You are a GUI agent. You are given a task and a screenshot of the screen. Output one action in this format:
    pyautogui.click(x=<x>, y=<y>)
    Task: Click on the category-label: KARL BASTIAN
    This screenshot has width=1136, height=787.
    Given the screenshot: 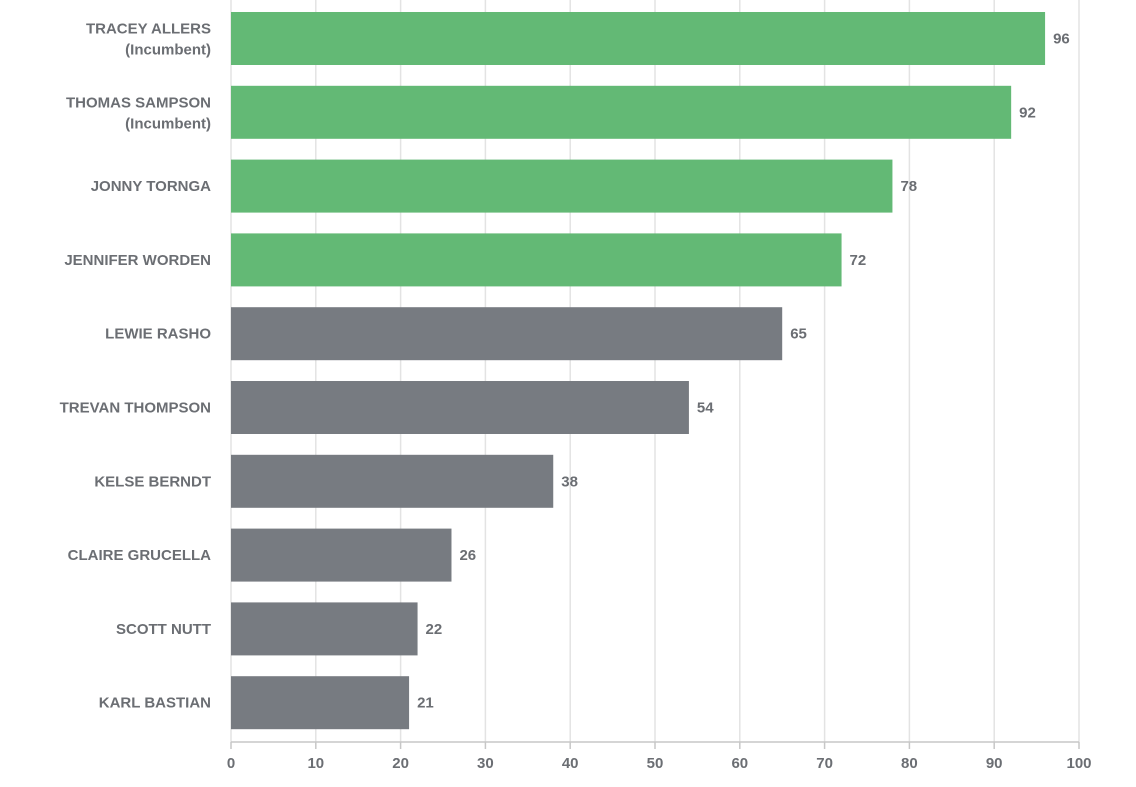 What is the action you would take?
    pyautogui.click(x=155, y=703)
    